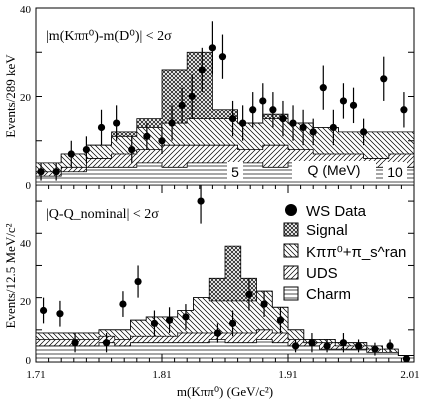  I want to click on q-tick-10: 10, so click(395, 172).